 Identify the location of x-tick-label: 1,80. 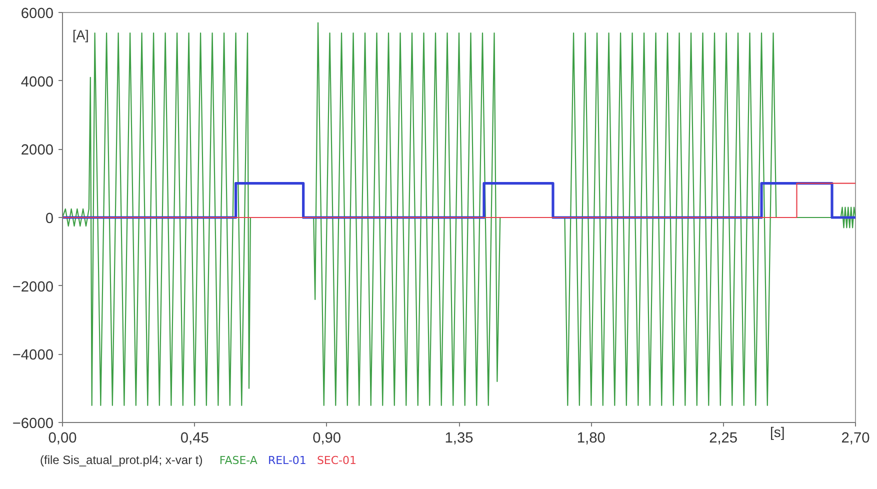
(591, 438).